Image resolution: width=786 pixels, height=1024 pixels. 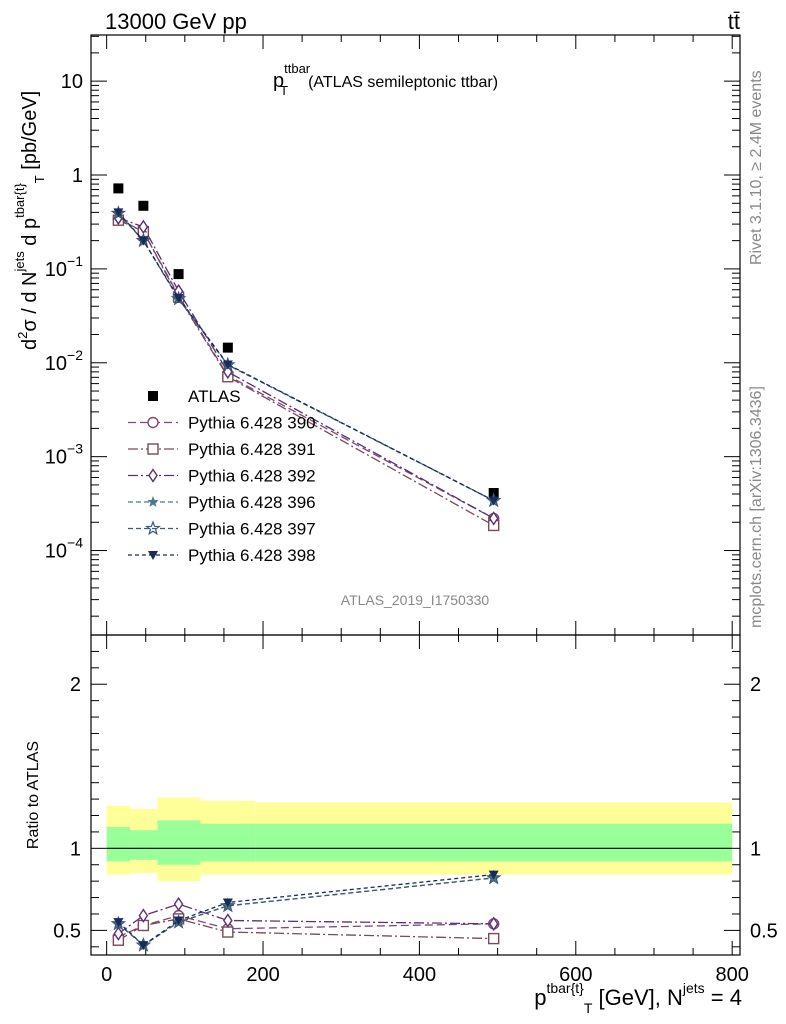 I want to click on x-tick-label: 600, so click(x=575, y=975).